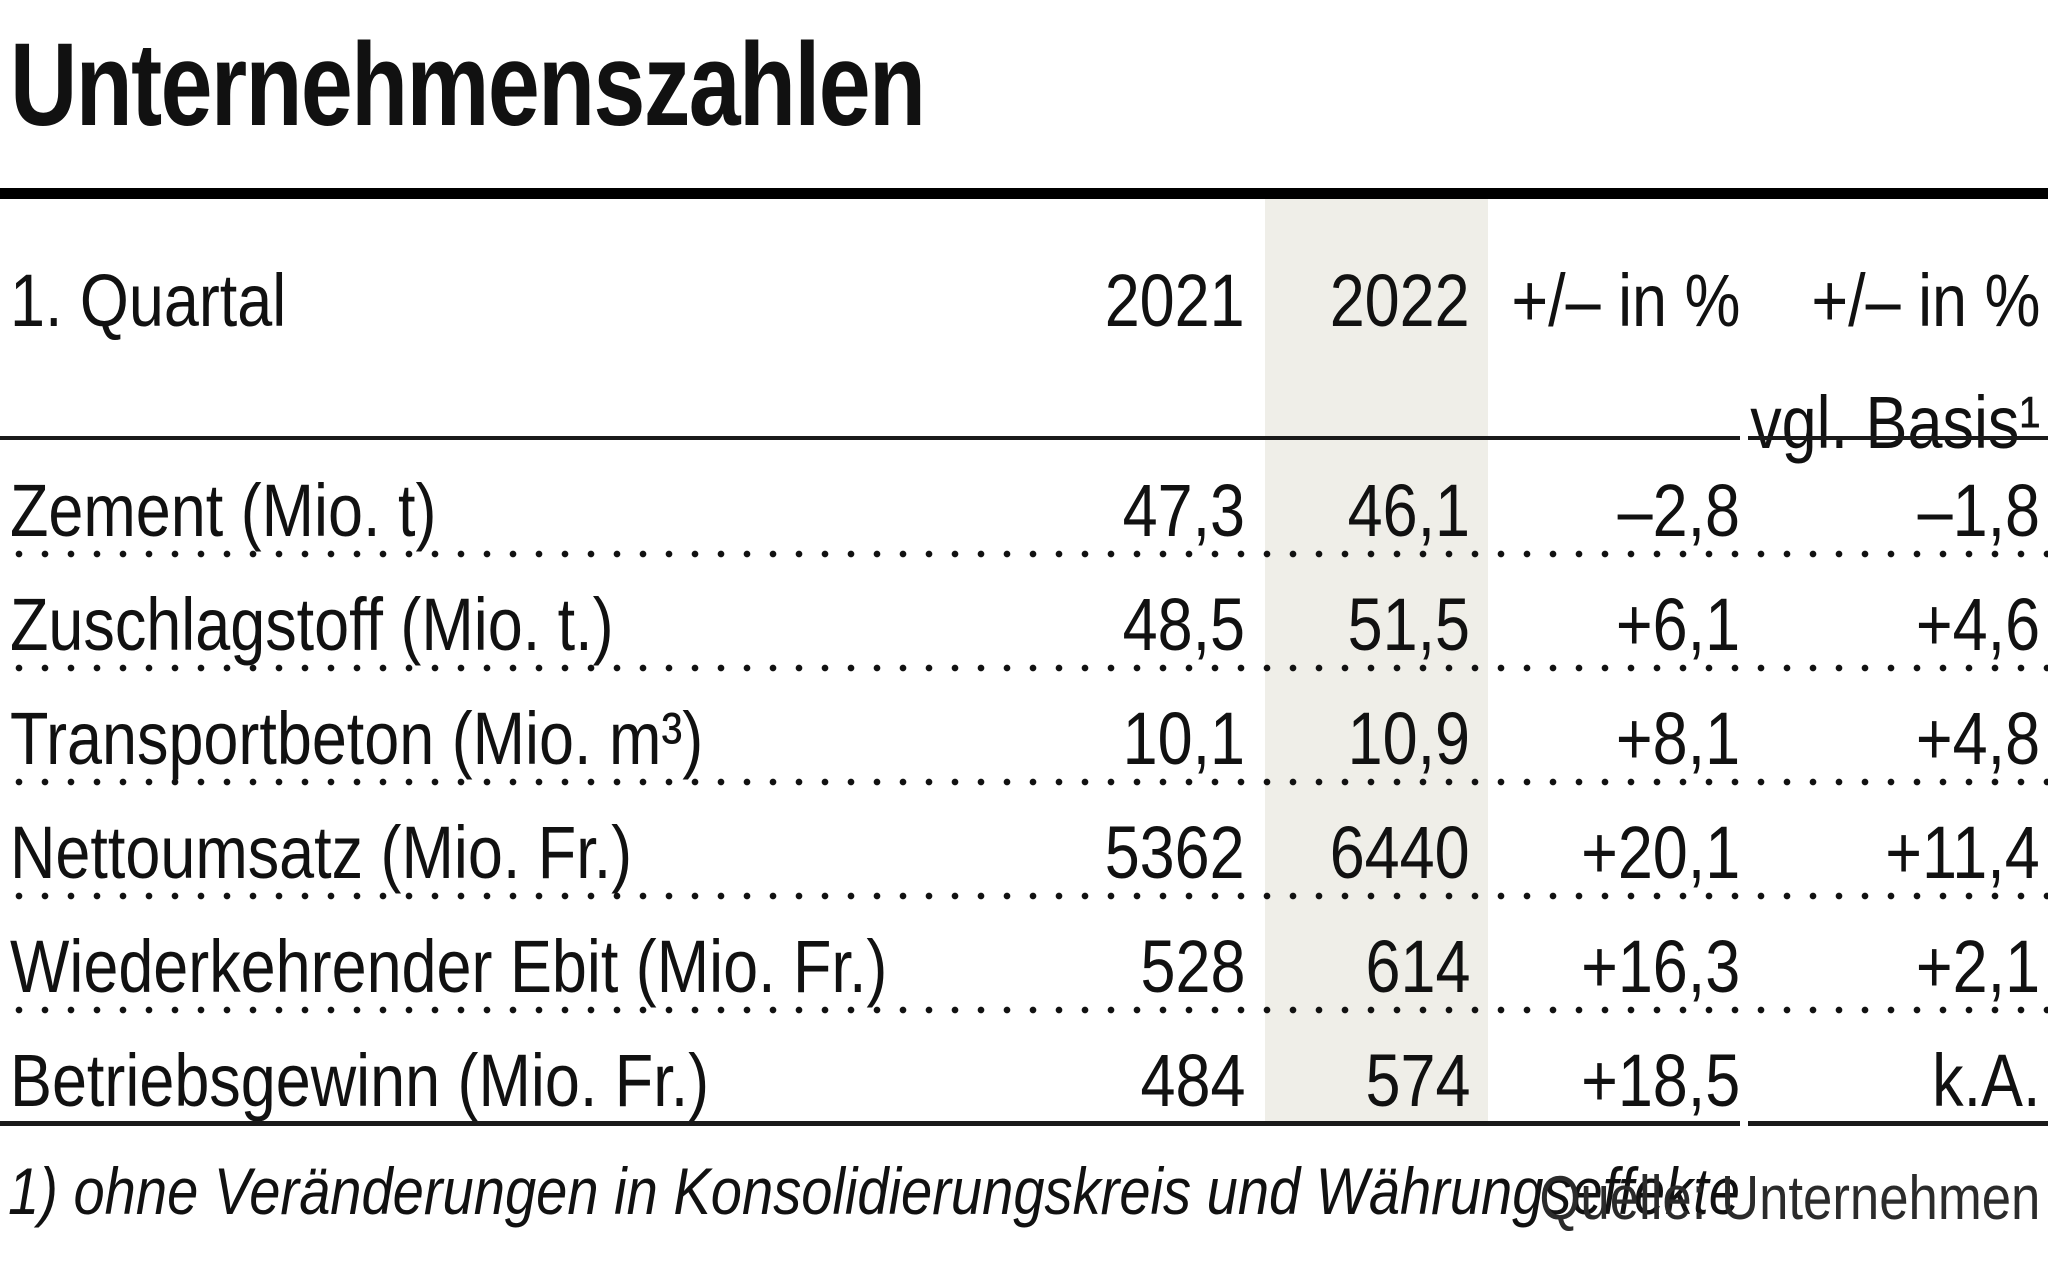 The image size is (2048, 1283). What do you see at coordinates (1175, 852) in the screenshot?
I see `cell-2021: 5362` at bounding box center [1175, 852].